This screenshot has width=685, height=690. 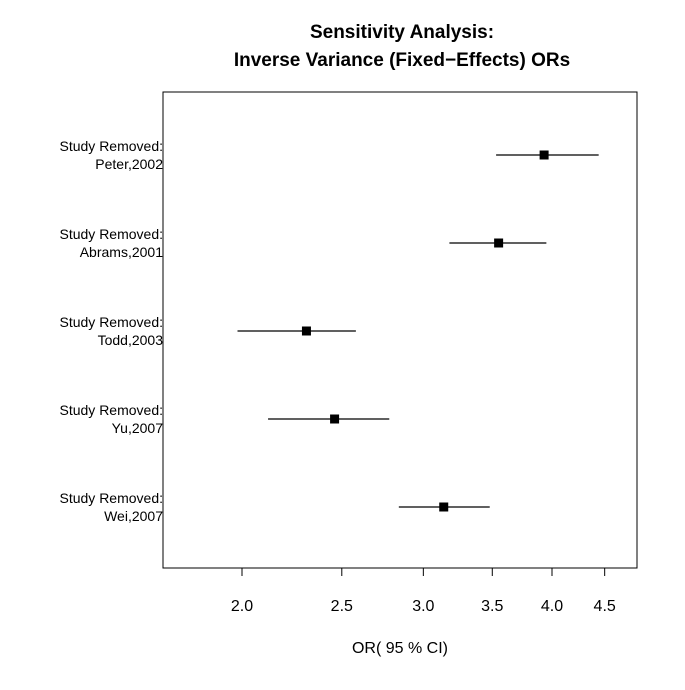 What do you see at coordinates (303, 243) in the screenshot?
I see `forest-row: Study Removed: Abrams,2001` at bounding box center [303, 243].